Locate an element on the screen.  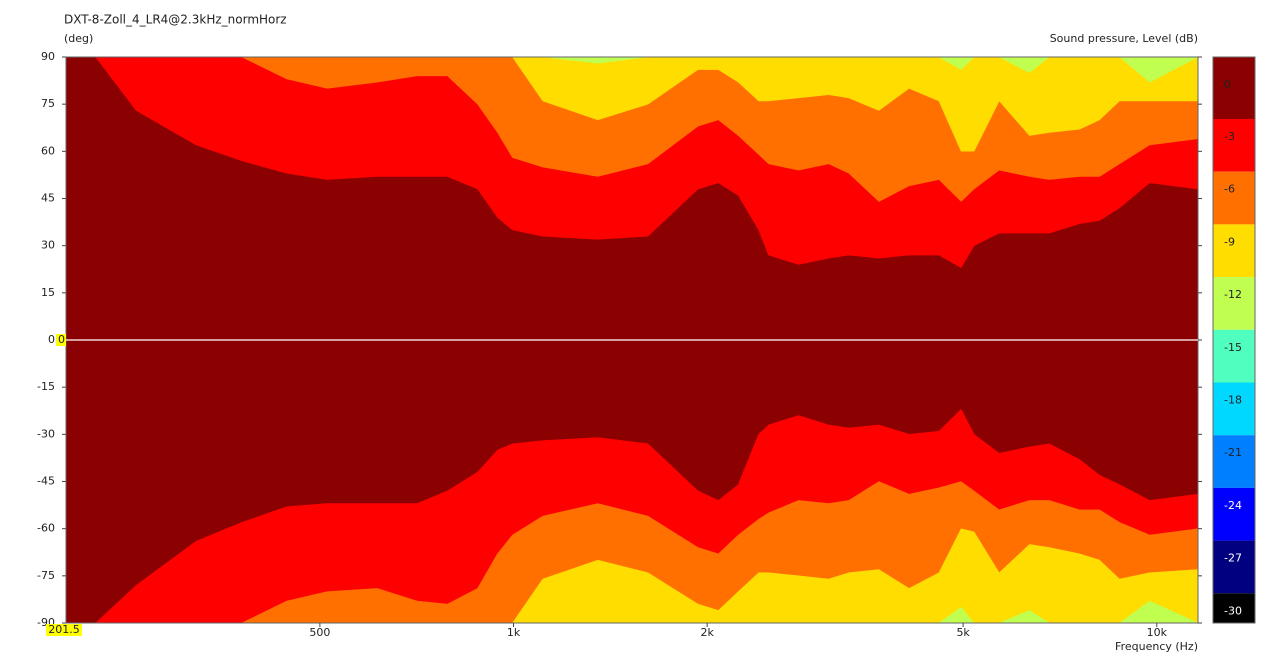
cursor-x-label: 201.5 is located at coordinates (64, 629).